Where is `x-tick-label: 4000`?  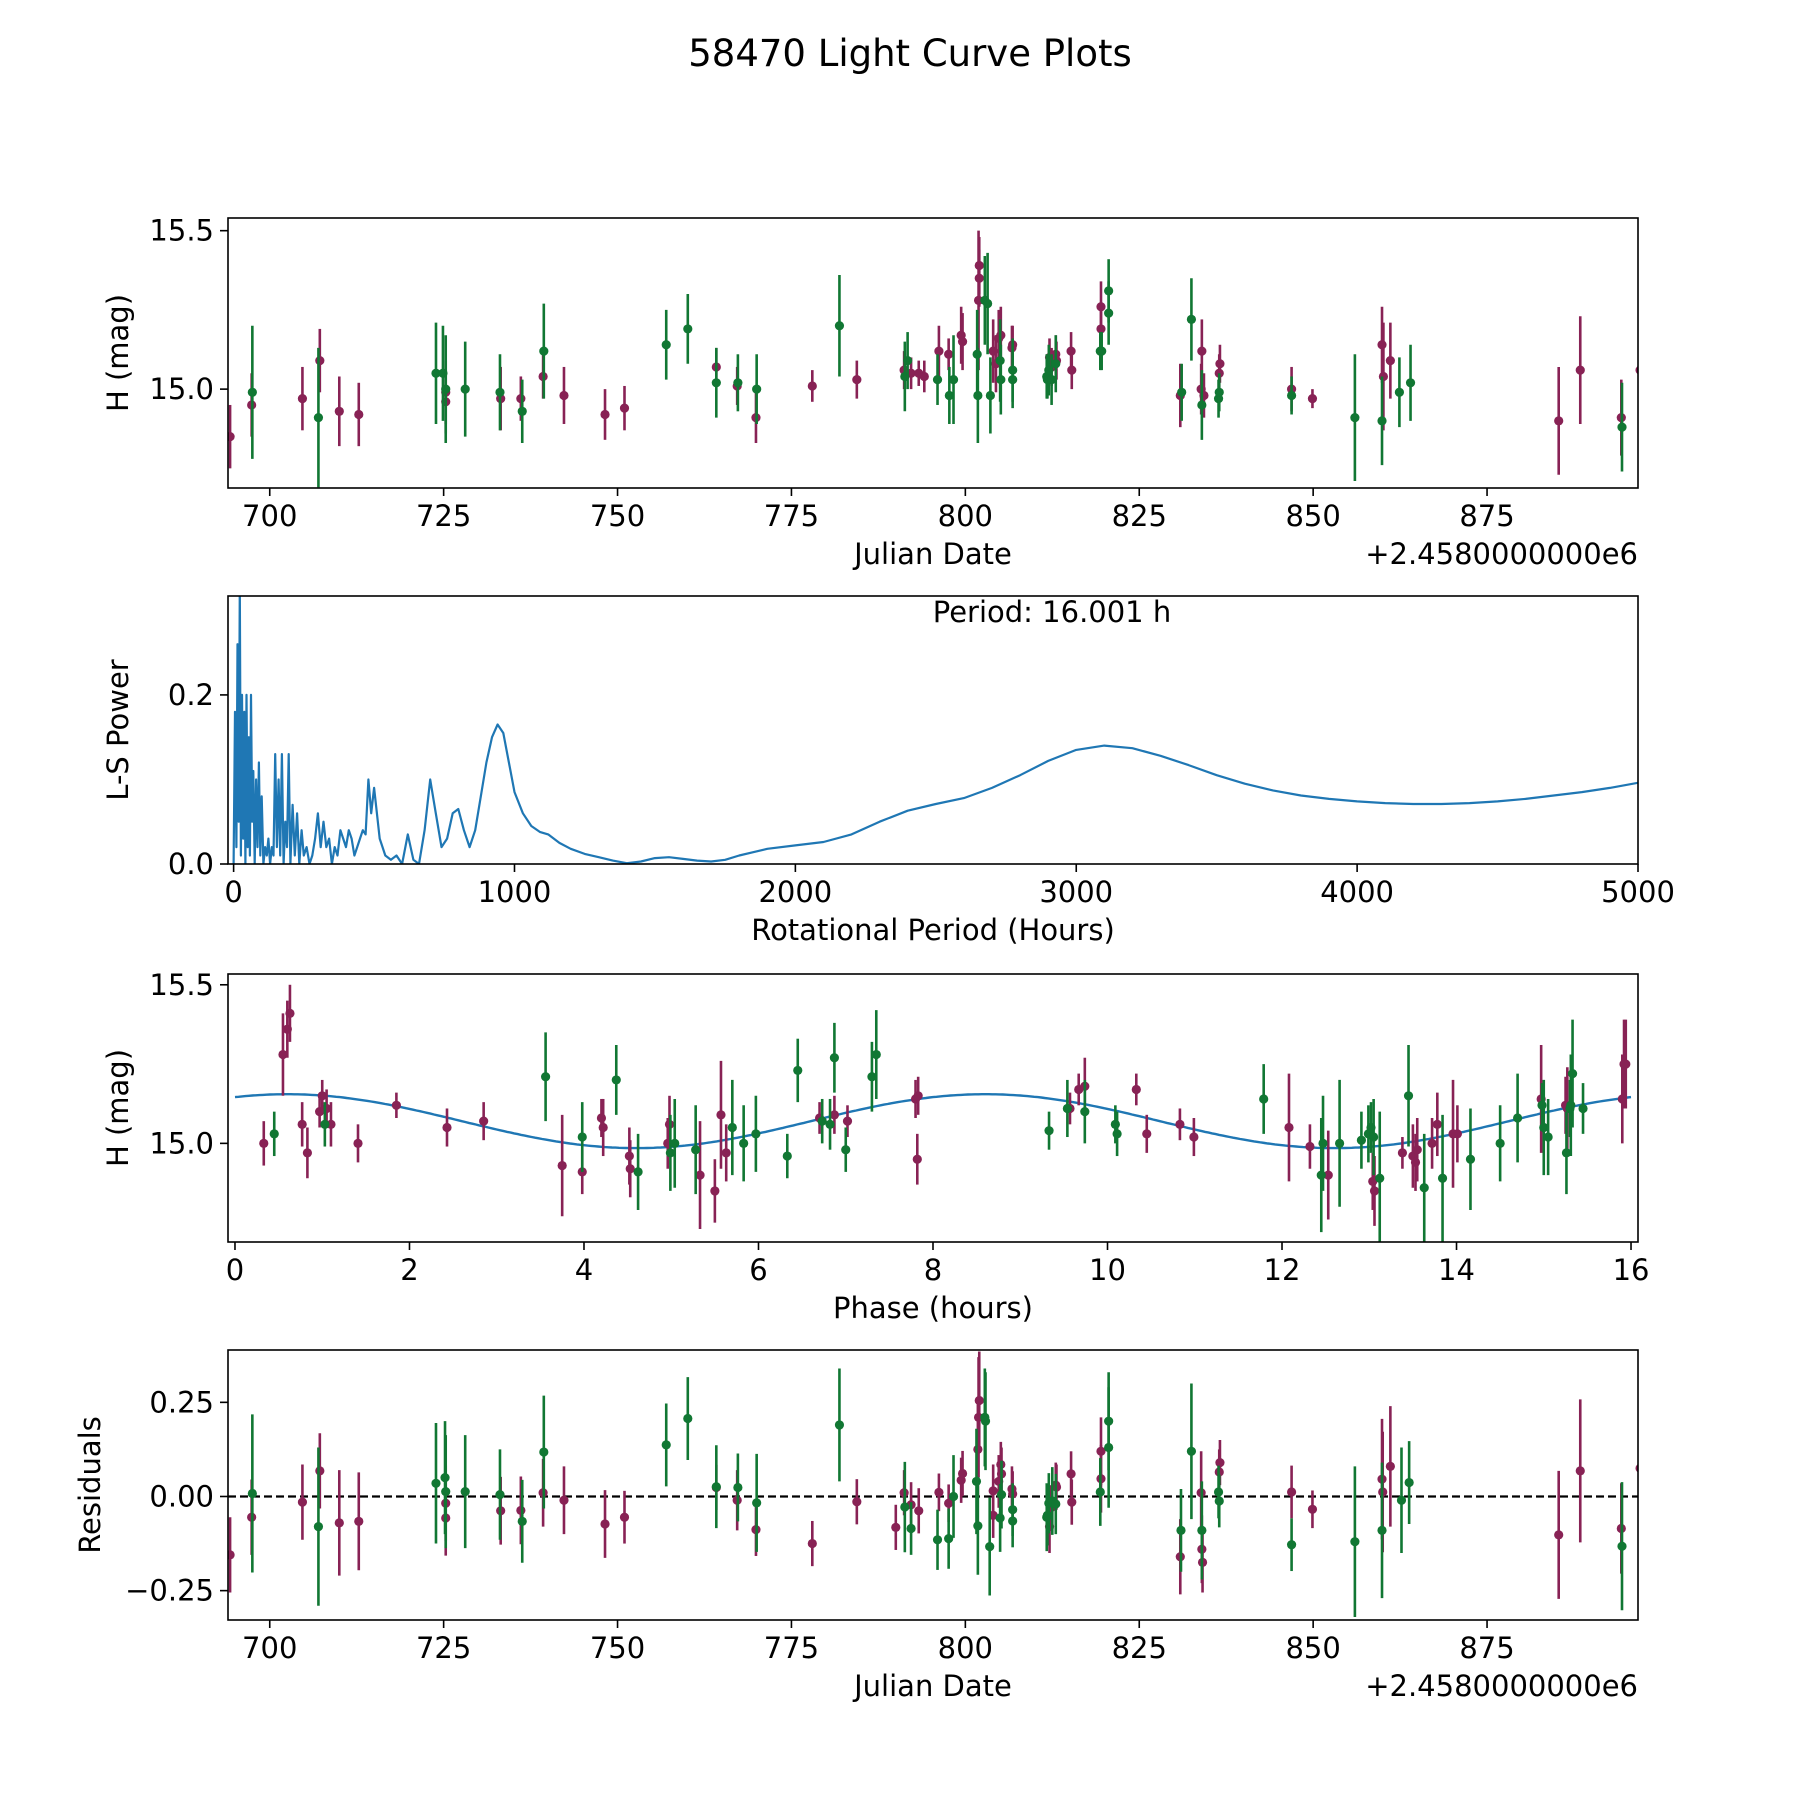 x-tick-label: 4000 is located at coordinates (1357, 892).